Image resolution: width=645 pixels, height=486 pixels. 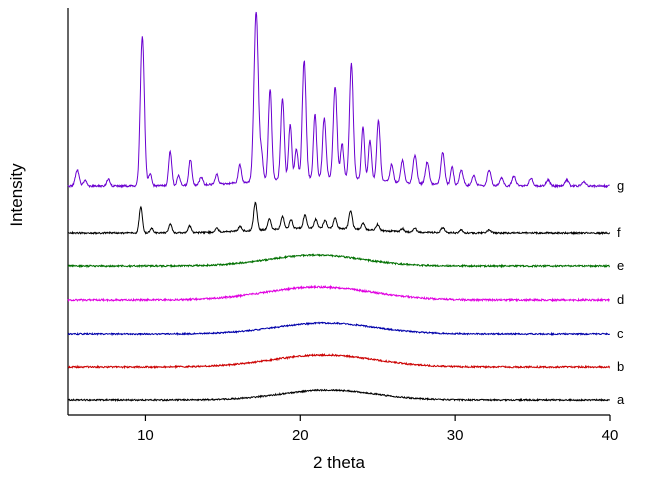 What do you see at coordinates (339, 395) in the screenshot?
I see `trace-a` at bounding box center [339, 395].